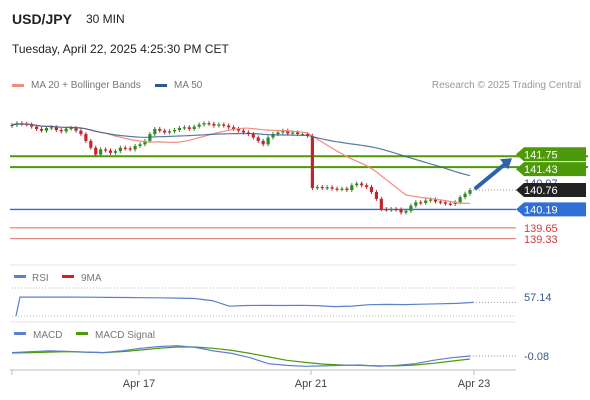 The height and width of the screenshot is (400, 590). Describe the element at coordinates (506, 164) in the screenshot. I see `forecast-arrow-head` at that location.